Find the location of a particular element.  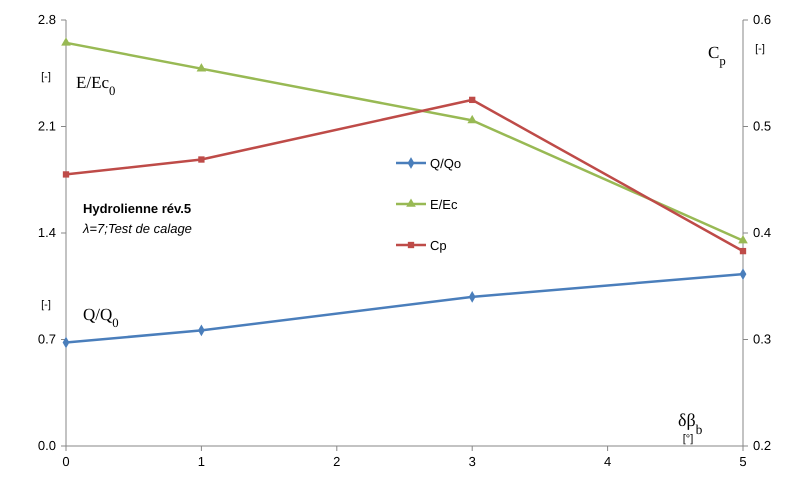

y2-tick-label: 0.4 is located at coordinates (762, 232).